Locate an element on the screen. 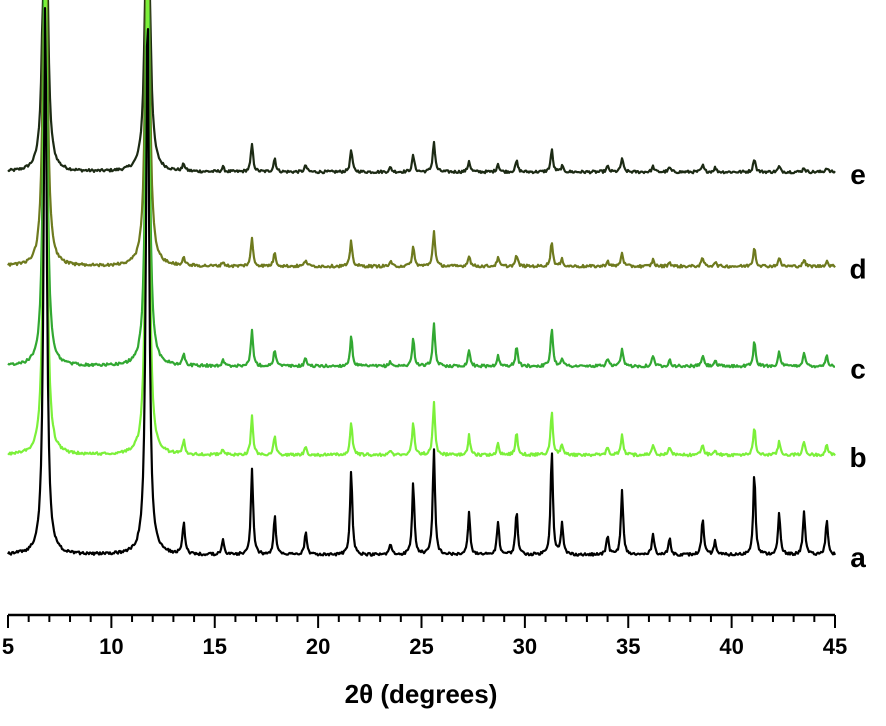 This screenshot has height=726, width=886. x-tick-label: 40 is located at coordinates (731, 646).